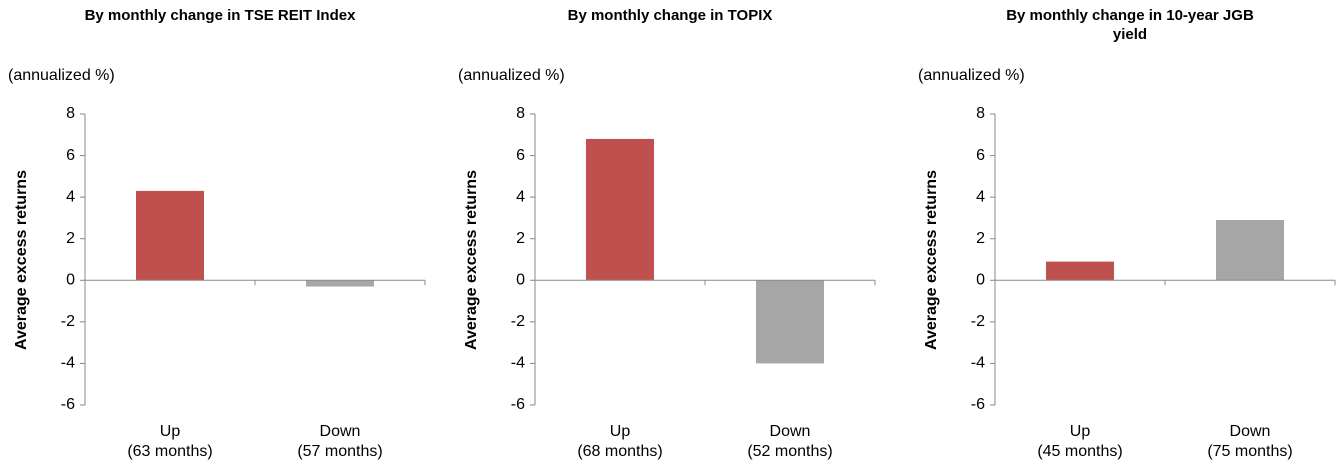 The width and height of the screenshot is (1340, 470). I want to click on chart-title: By monthly change in 10-year JGB yield, so click(1130, 25).